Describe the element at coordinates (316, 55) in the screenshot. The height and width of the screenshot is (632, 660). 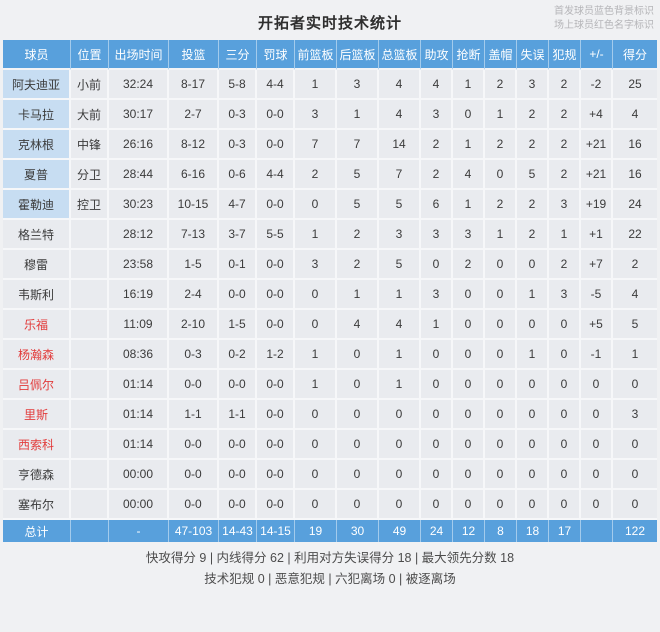
I see `column-header: 前篮板` at that location.